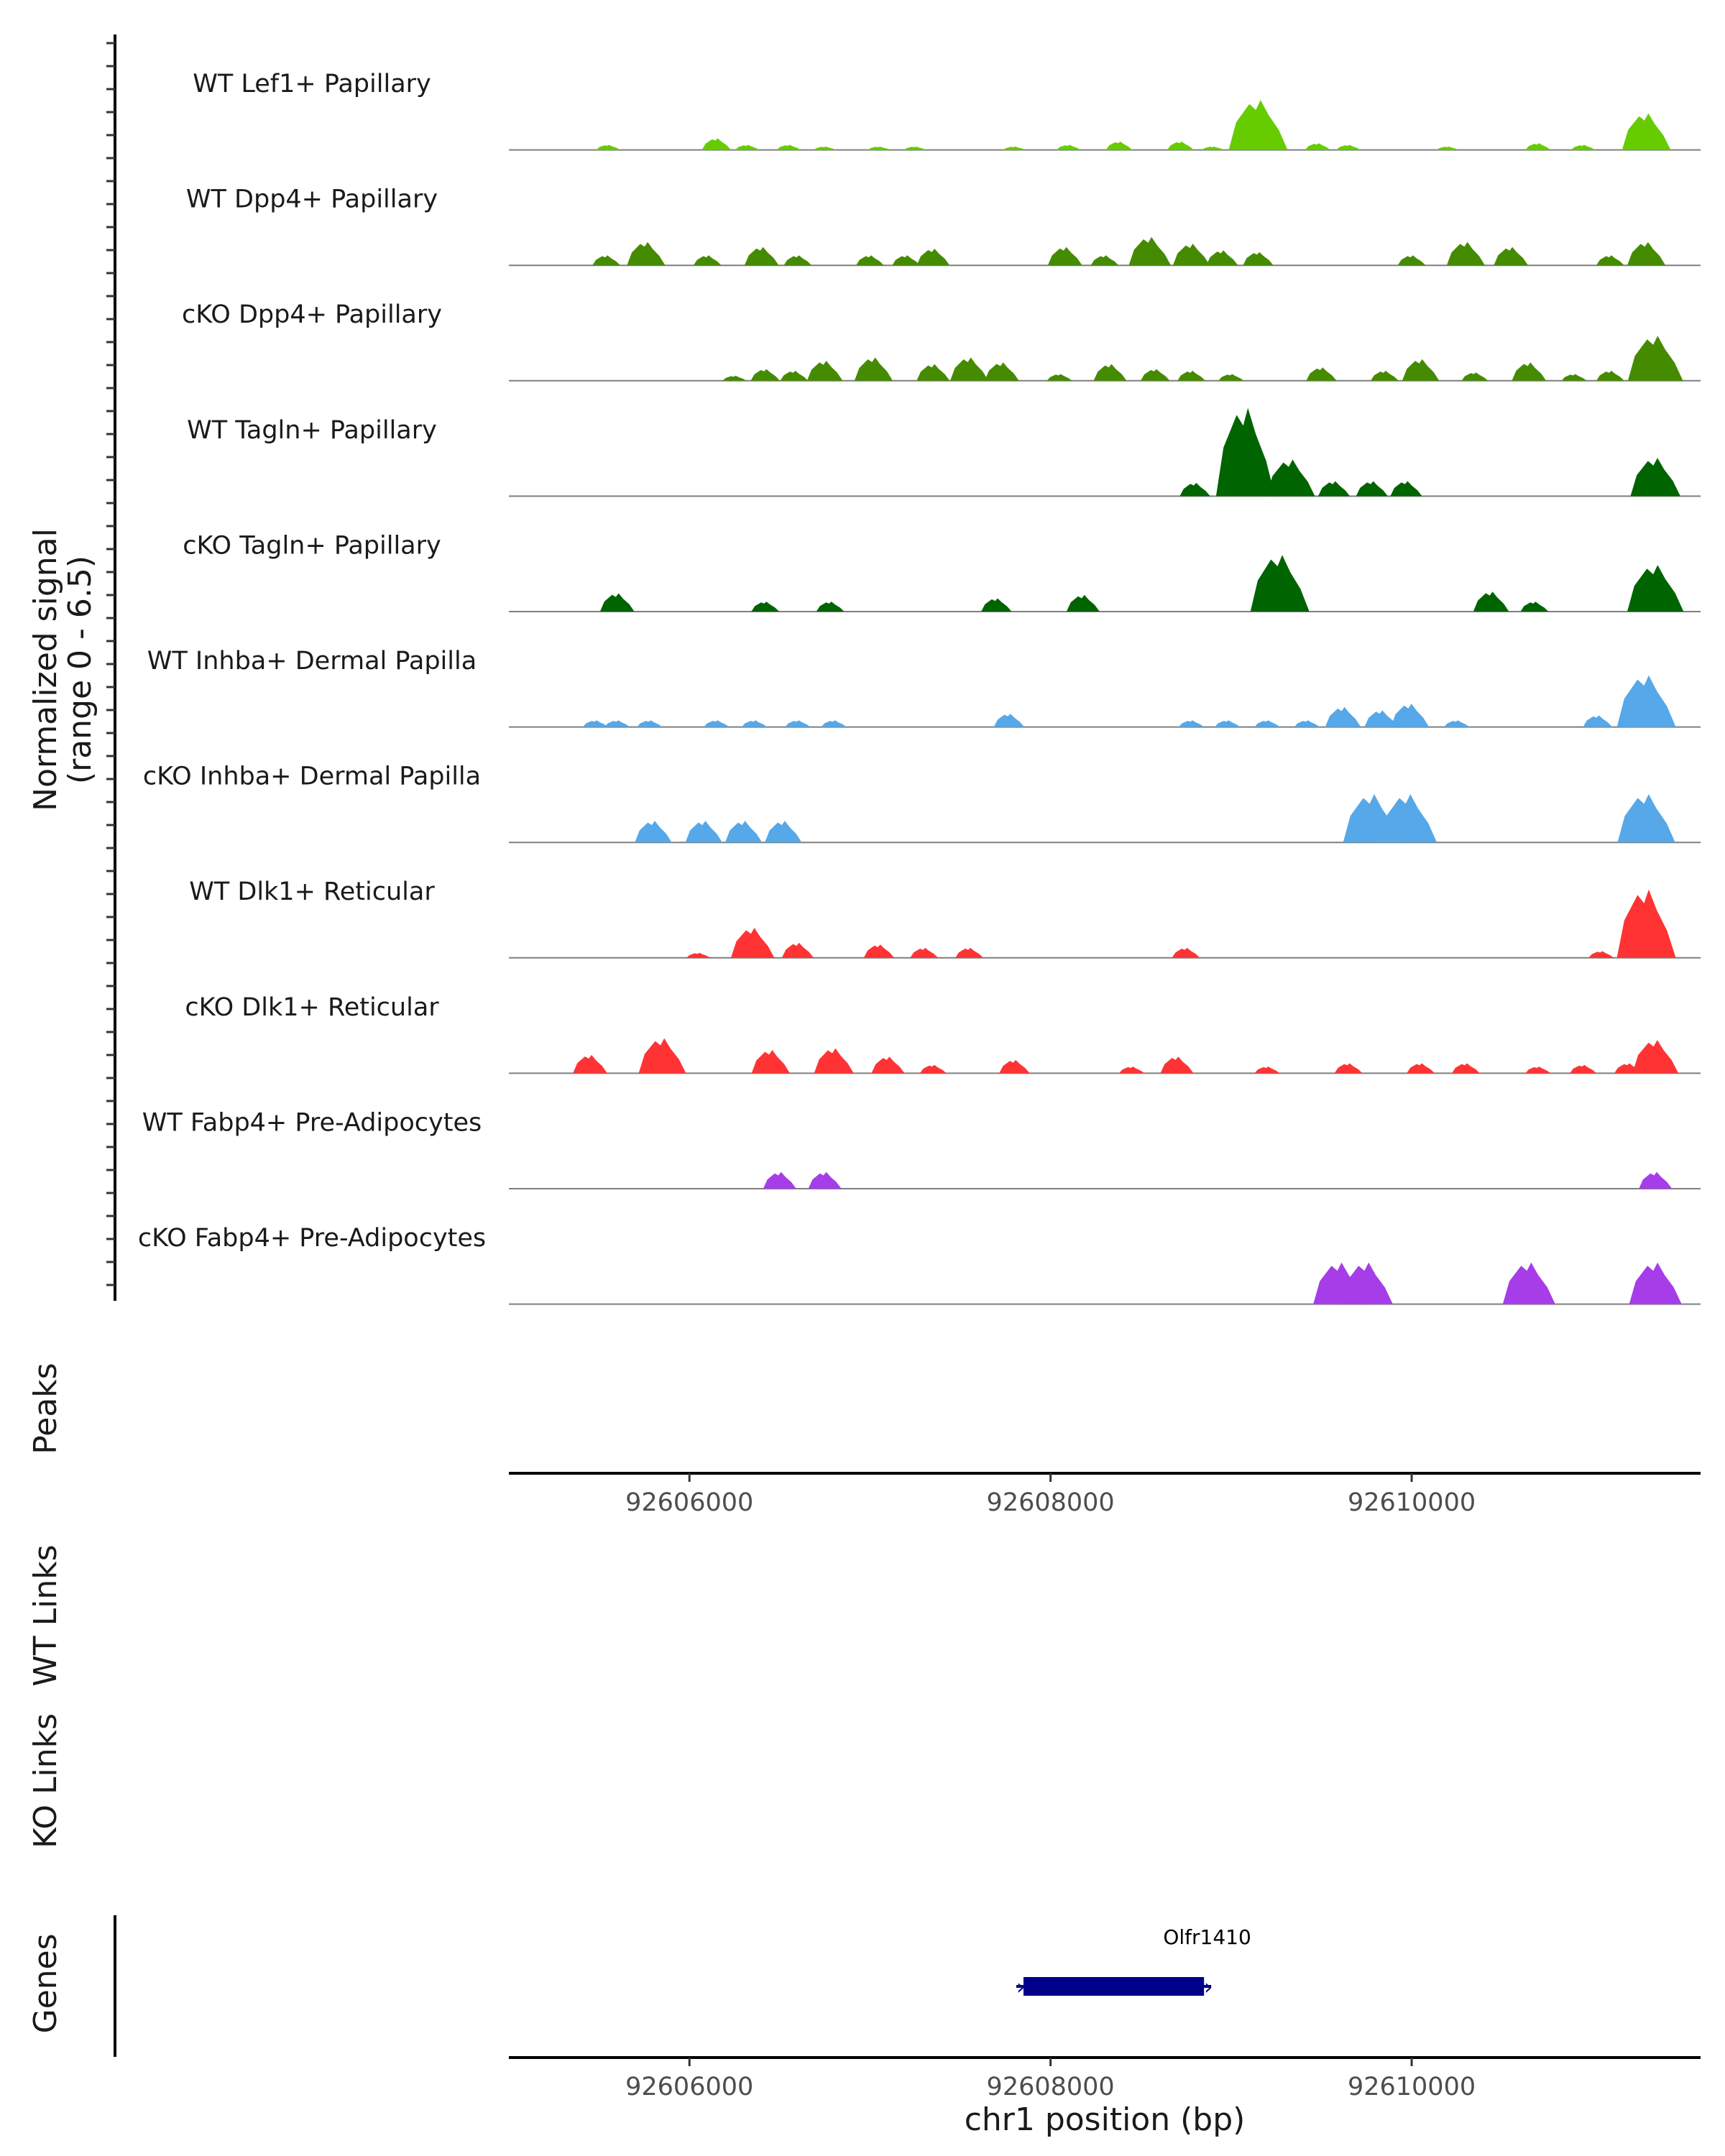 Image resolution: width=1725 pixels, height=2156 pixels. Describe the element at coordinates (1105, 2119) in the screenshot. I see `x-axis-title: chr1 position (bp)` at that location.